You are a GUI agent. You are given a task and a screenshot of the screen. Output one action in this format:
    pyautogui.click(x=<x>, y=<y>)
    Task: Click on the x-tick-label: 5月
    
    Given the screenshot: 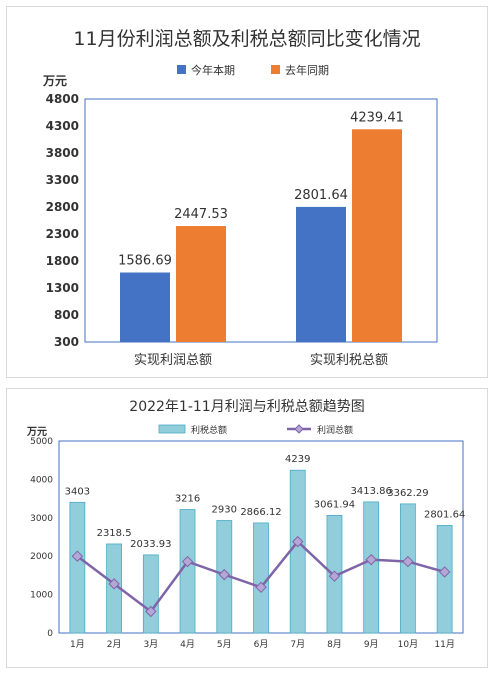 What is the action you would take?
    pyautogui.click(x=224, y=644)
    